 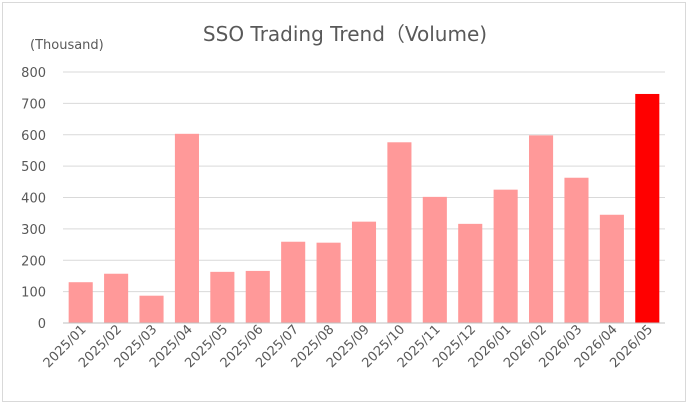 I want to click on y-tick-label: 400, so click(x=33, y=199).